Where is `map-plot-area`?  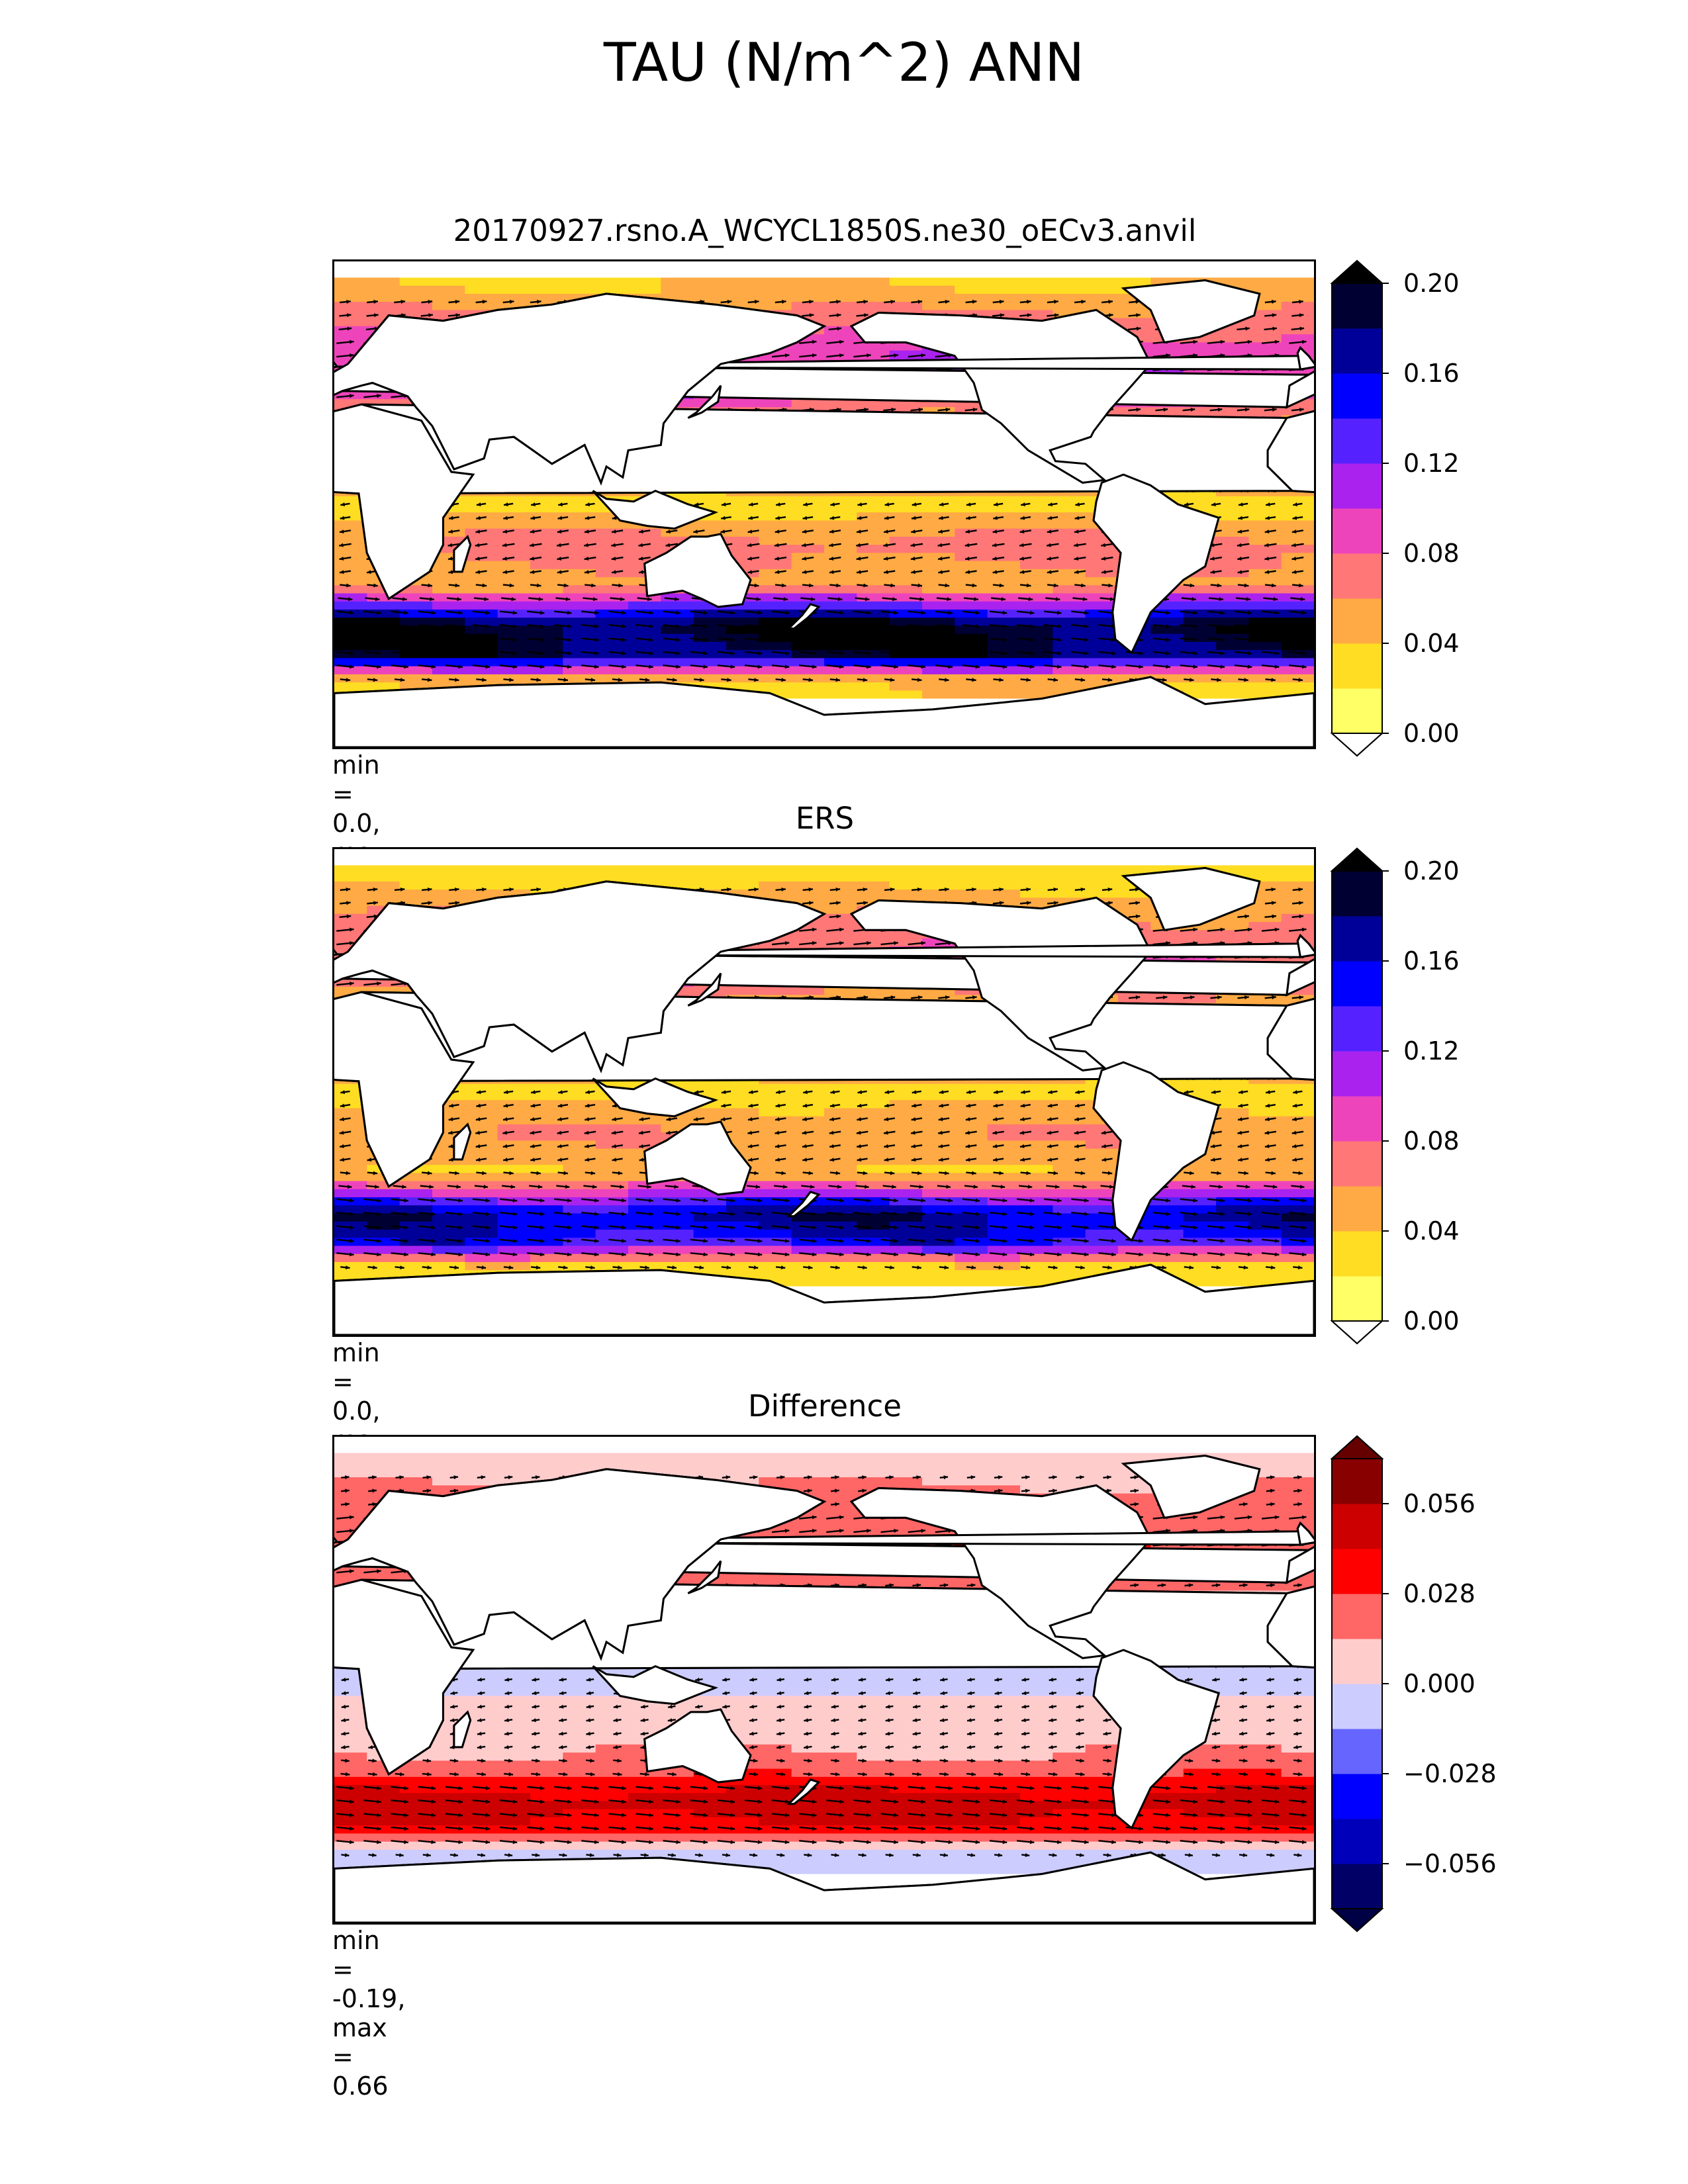 map-plot-area is located at coordinates (824, 1092).